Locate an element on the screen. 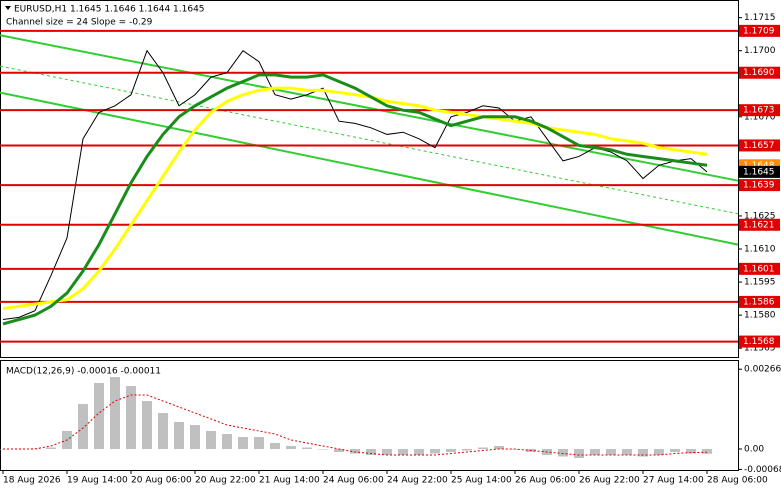 The width and height of the screenshot is (781, 489). menu-arrow is located at coordinates (8, 8).